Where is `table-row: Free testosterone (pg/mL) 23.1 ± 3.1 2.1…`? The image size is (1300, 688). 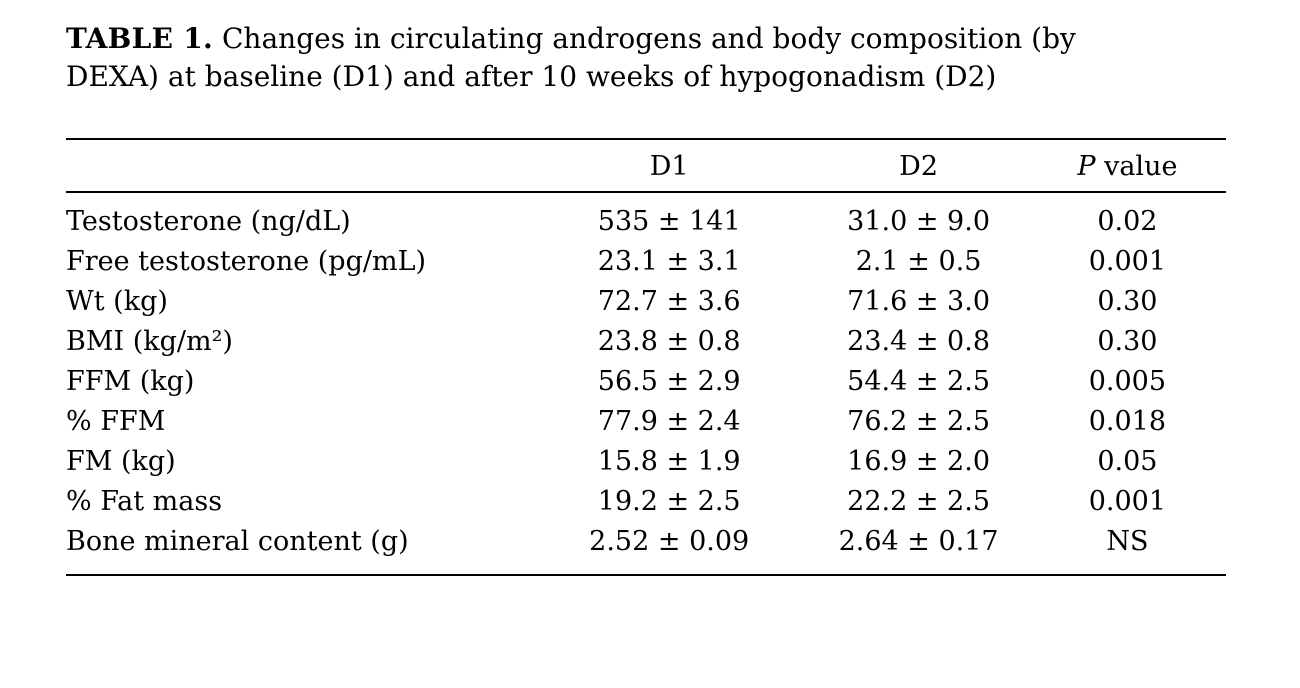
table-row: Free testosterone (pg/mL) 23.1 ± 3.1 2.1… is located at coordinates (646, 262).